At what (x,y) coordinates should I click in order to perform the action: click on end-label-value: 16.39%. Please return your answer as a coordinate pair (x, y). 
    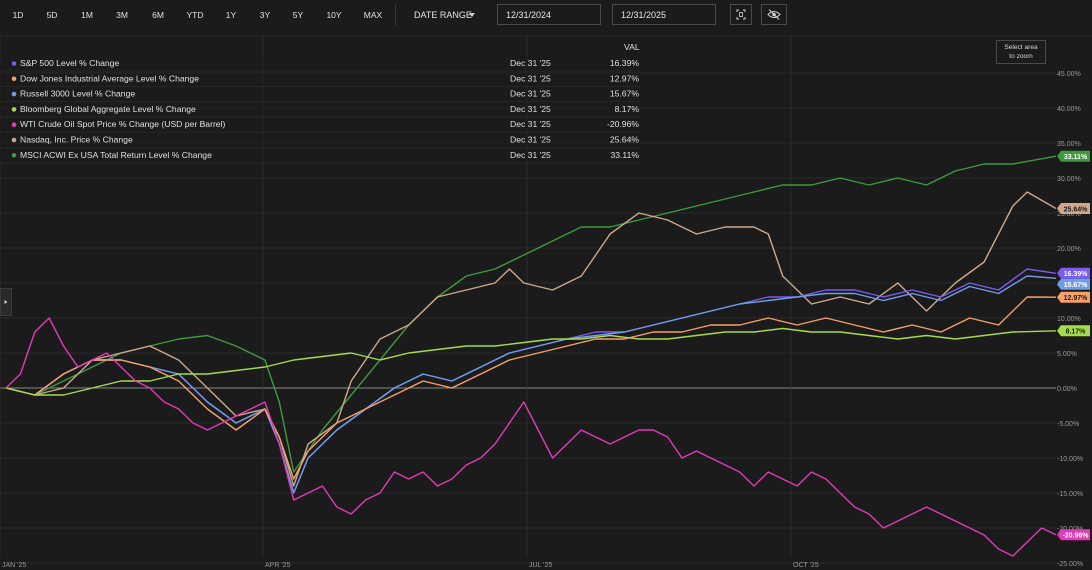
    Looking at the image, I should click on (1076, 274).